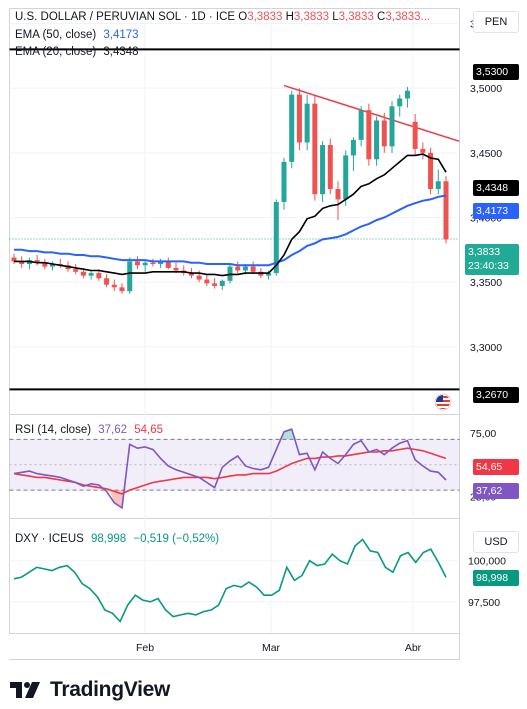 The height and width of the screenshot is (709, 527). I want to click on dxy-label: DXY · ICEUS, so click(49, 539).